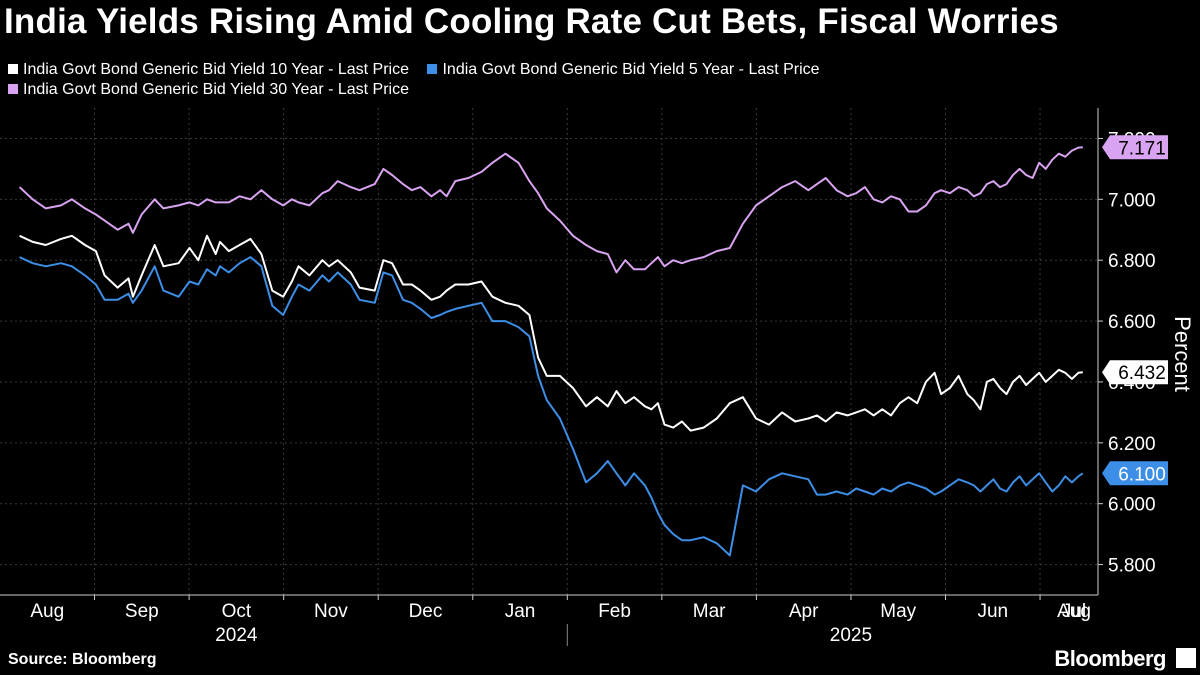  What do you see at coordinates (13, 89) in the screenshot?
I see `legend-swatch-30y` at bounding box center [13, 89].